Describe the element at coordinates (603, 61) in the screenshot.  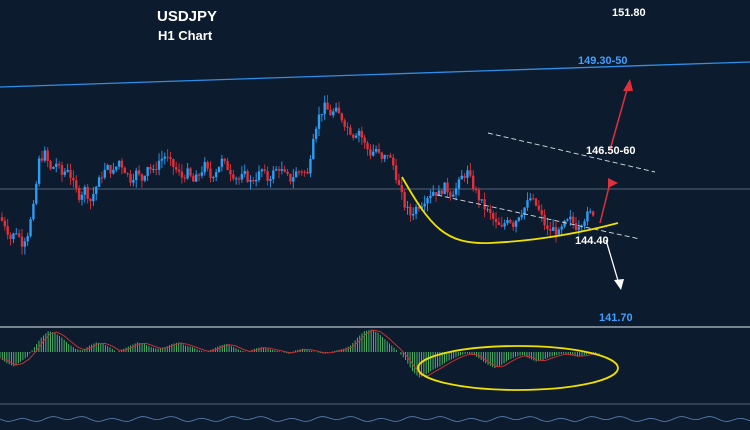
I see `level-label-149-30-50: 149.30-50` at that location.